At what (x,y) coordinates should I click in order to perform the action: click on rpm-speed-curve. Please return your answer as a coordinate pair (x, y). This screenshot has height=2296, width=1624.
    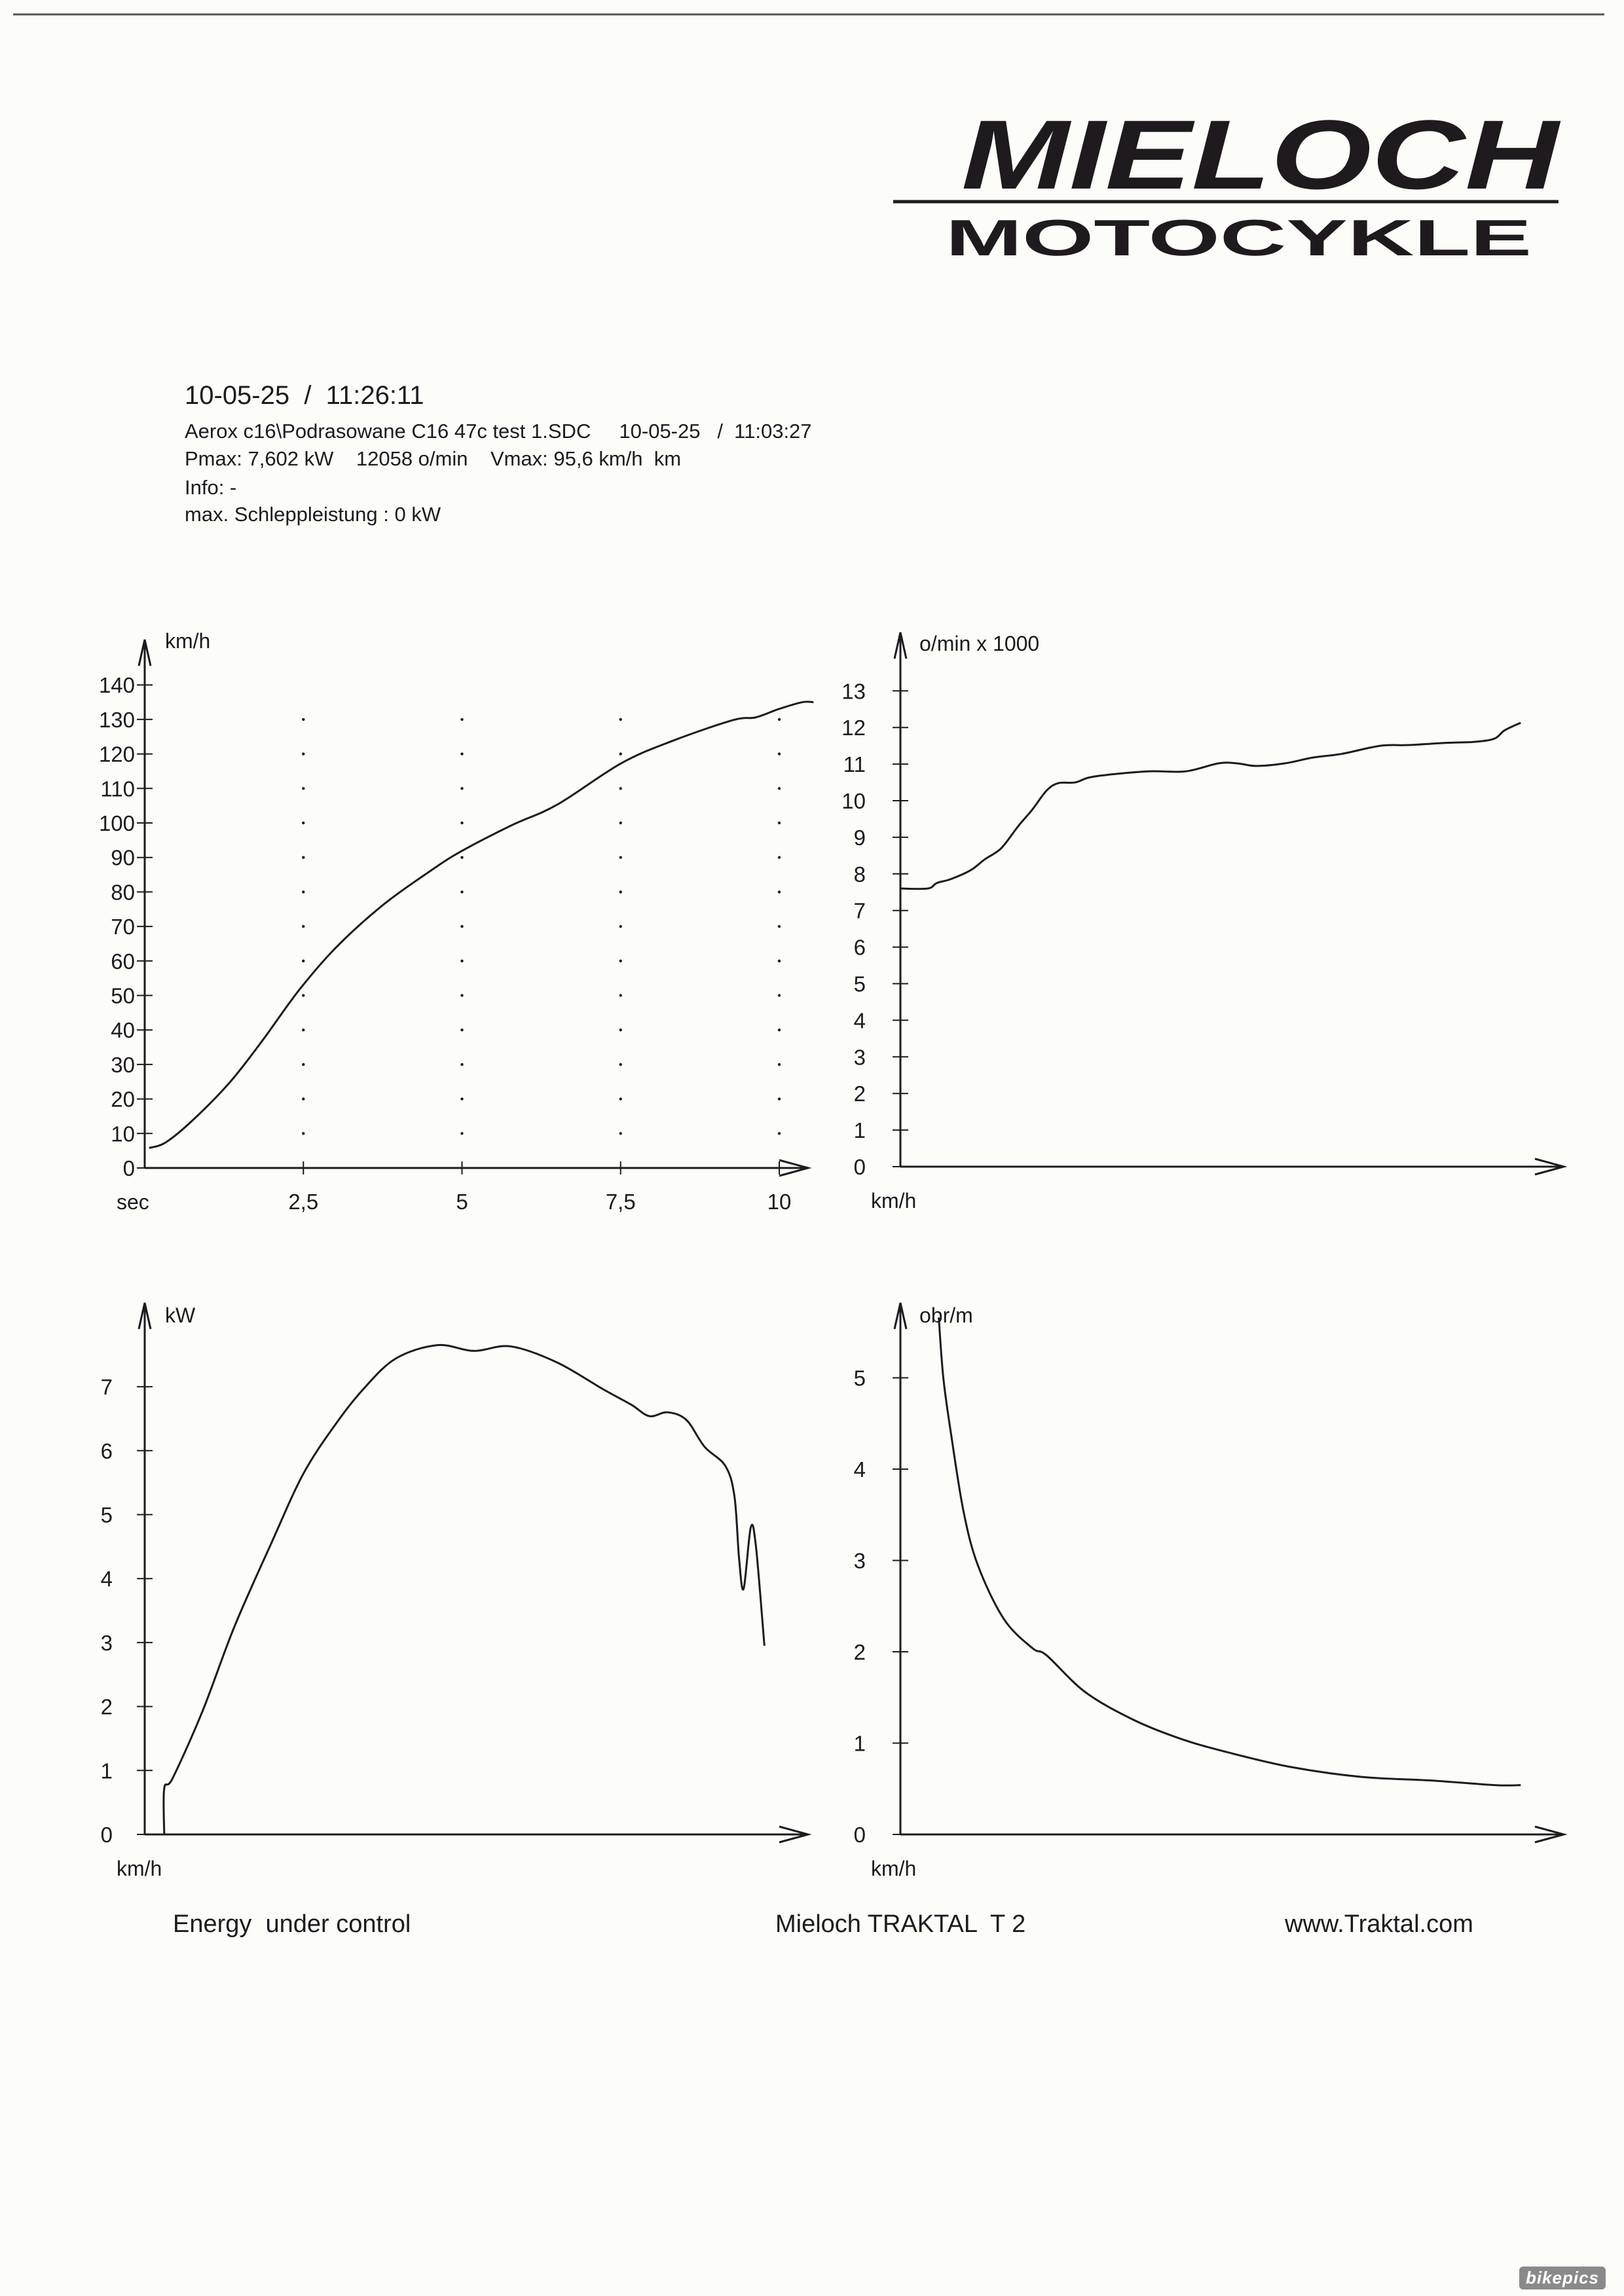
    Looking at the image, I should click on (1210, 805).